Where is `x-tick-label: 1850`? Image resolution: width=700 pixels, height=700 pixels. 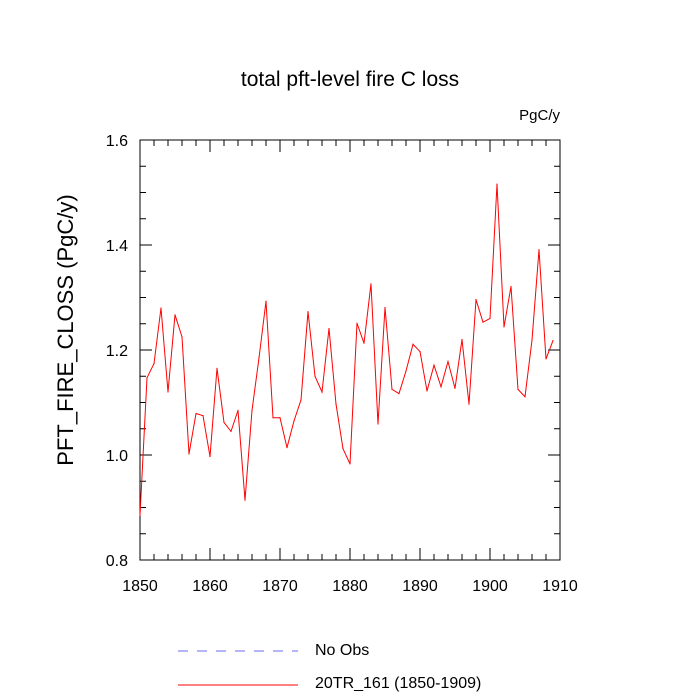
x-tick-label: 1850 is located at coordinates (140, 586).